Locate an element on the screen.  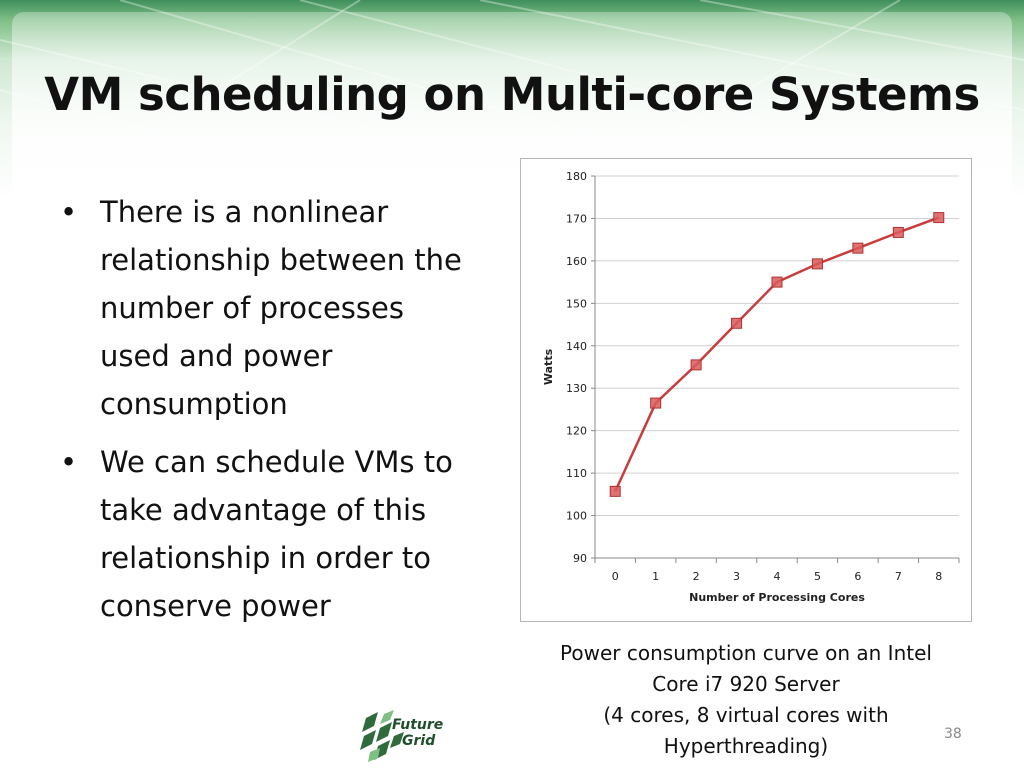
y-tick-label: 170 is located at coordinates (576, 218).